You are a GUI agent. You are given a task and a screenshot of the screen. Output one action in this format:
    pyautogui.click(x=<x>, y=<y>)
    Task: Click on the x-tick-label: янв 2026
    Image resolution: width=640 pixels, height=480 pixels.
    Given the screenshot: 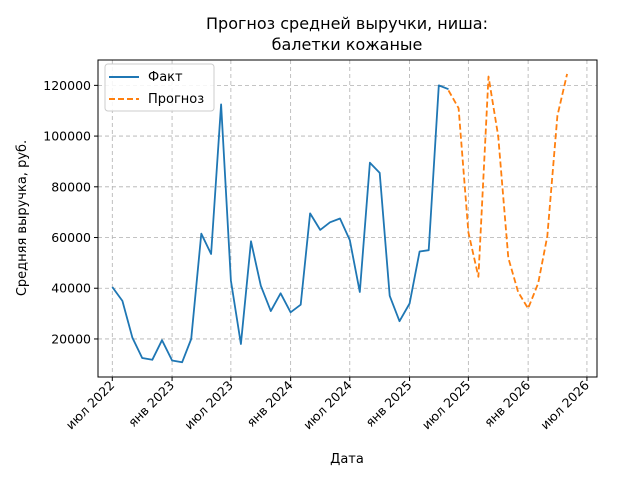 What is the action you would take?
    pyautogui.click(x=507, y=403)
    